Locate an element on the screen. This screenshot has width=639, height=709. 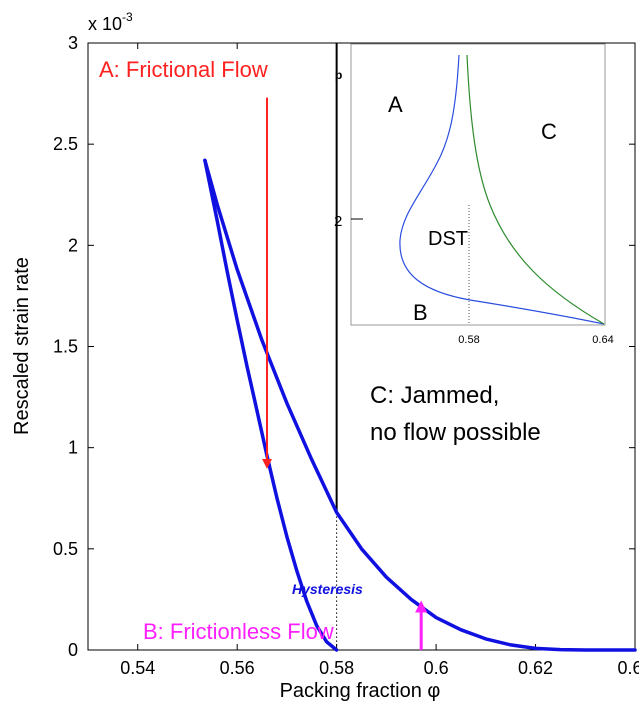
x-tick-label-4: 0.62 is located at coordinates (535, 668).